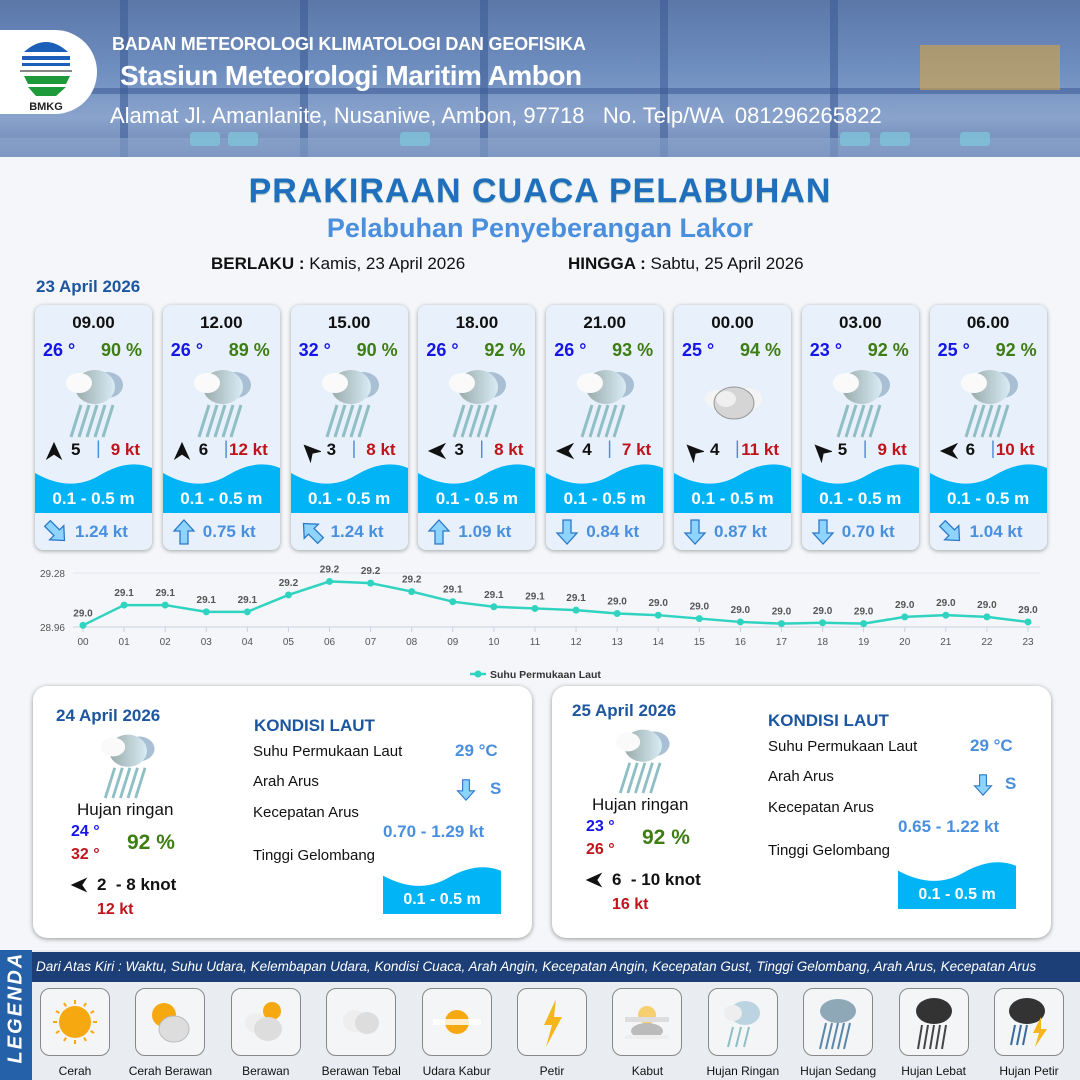 The height and width of the screenshot is (1080, 1080). What do you see at coordinates (700, 642) in the screenshot?
I see `x-tick-label: 15` at bounding box center [700, 642].